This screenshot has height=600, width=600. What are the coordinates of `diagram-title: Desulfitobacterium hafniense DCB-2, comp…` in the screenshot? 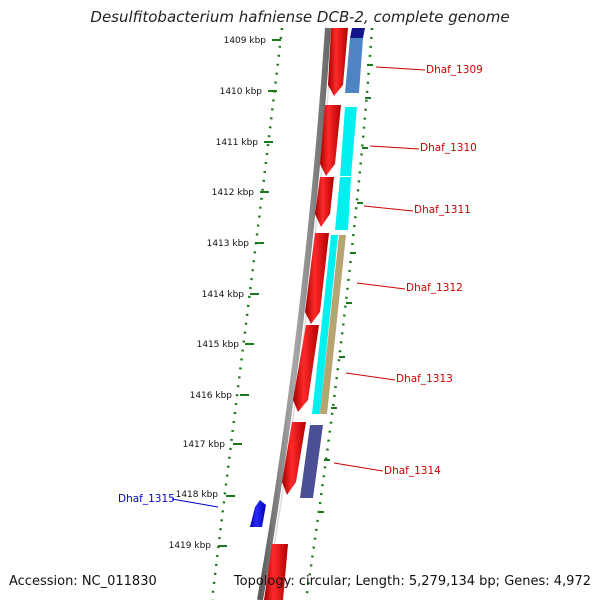 It's located at (300, 17).